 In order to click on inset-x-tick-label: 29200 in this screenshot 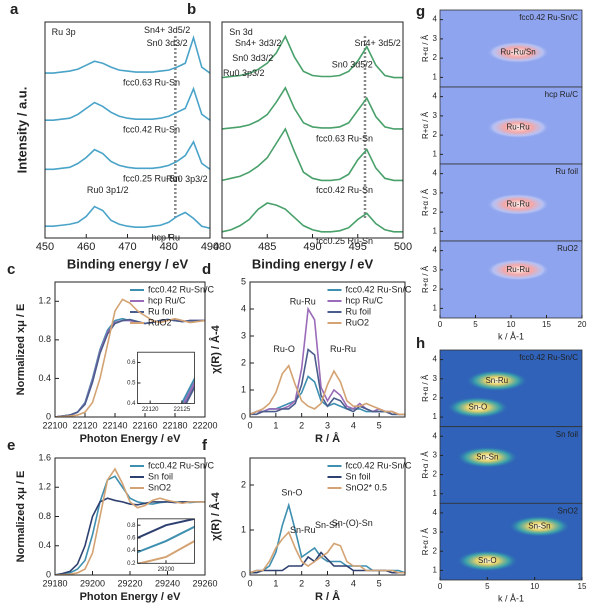, I will do `click(166, 570)`.